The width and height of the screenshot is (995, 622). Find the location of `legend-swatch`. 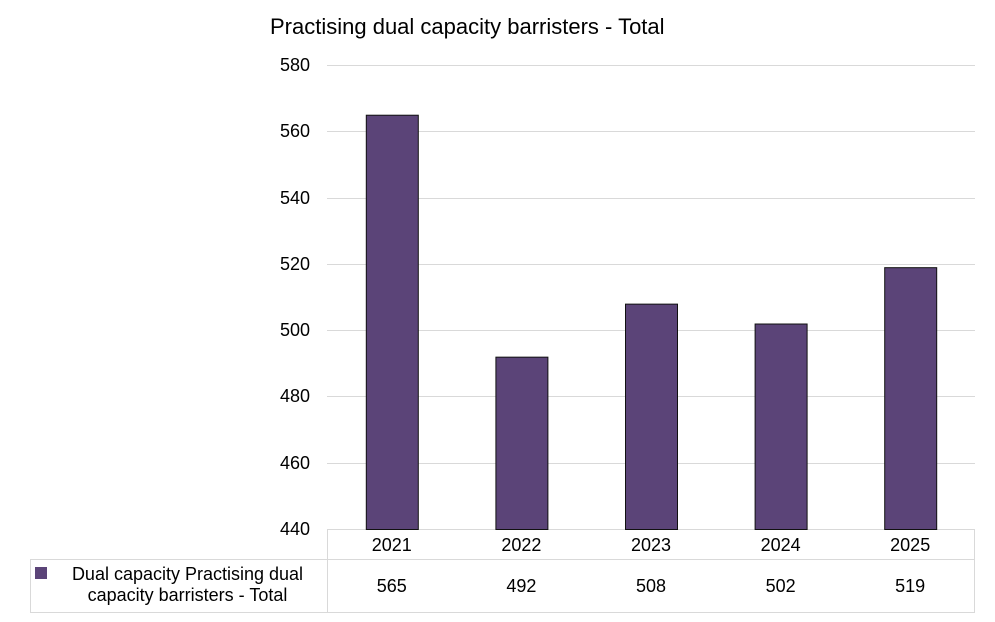

legend-swatch is located at coordinates (41, 573).